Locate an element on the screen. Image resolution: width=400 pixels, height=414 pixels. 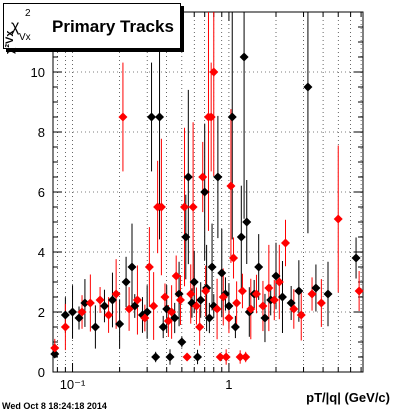
chart-title-box: χ 2 Vx Primary Tracks is located at coordinates (92, 26).